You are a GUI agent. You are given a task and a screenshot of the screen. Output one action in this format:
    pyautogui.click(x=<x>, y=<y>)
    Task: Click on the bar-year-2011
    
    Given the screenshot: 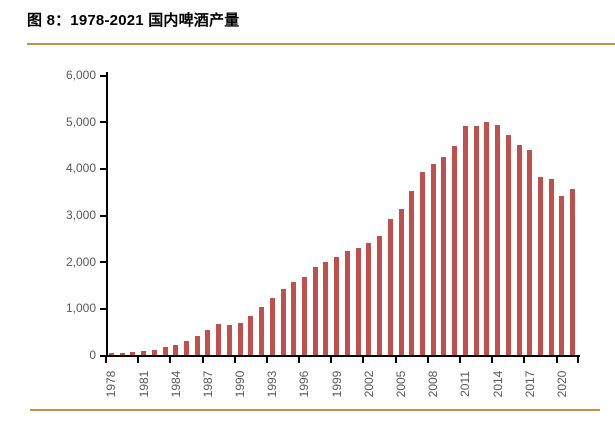 What is the action you would take?
    pyautogui.click(x=465, y=240)
    